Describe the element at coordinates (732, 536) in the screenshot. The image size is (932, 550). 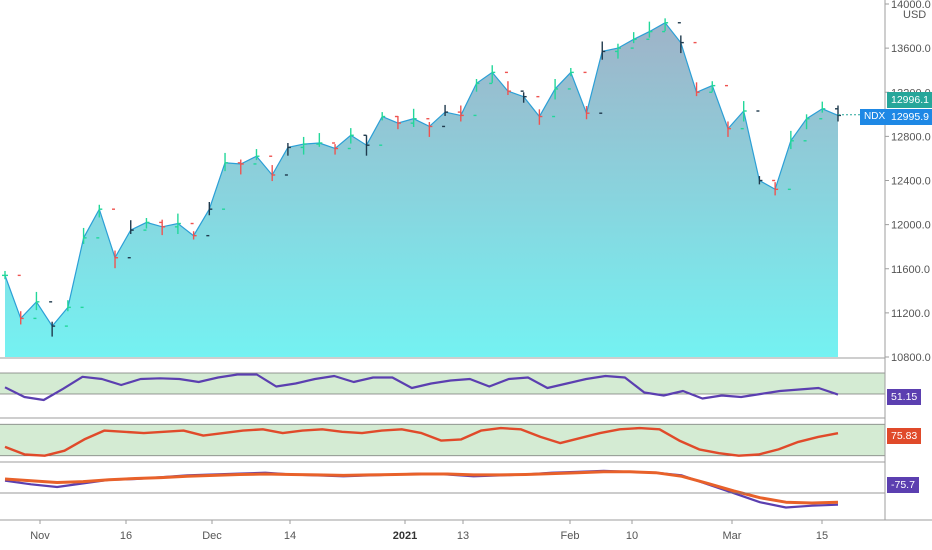
I see `time-tick-label: Mar` at that location.